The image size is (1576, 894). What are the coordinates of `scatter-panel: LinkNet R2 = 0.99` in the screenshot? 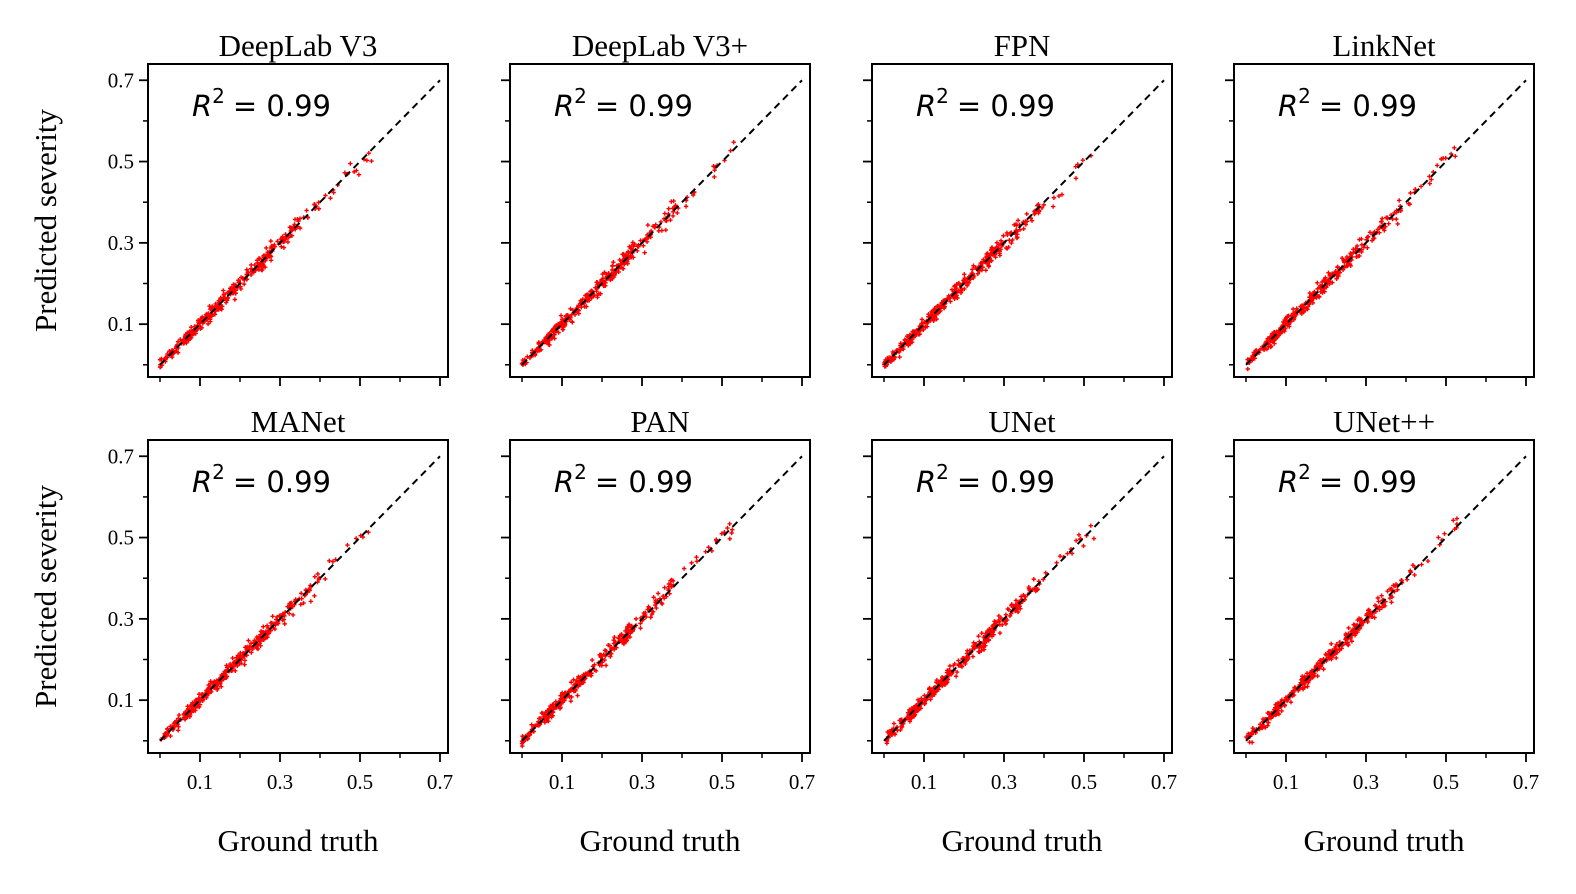 It's located at (1380, 207).